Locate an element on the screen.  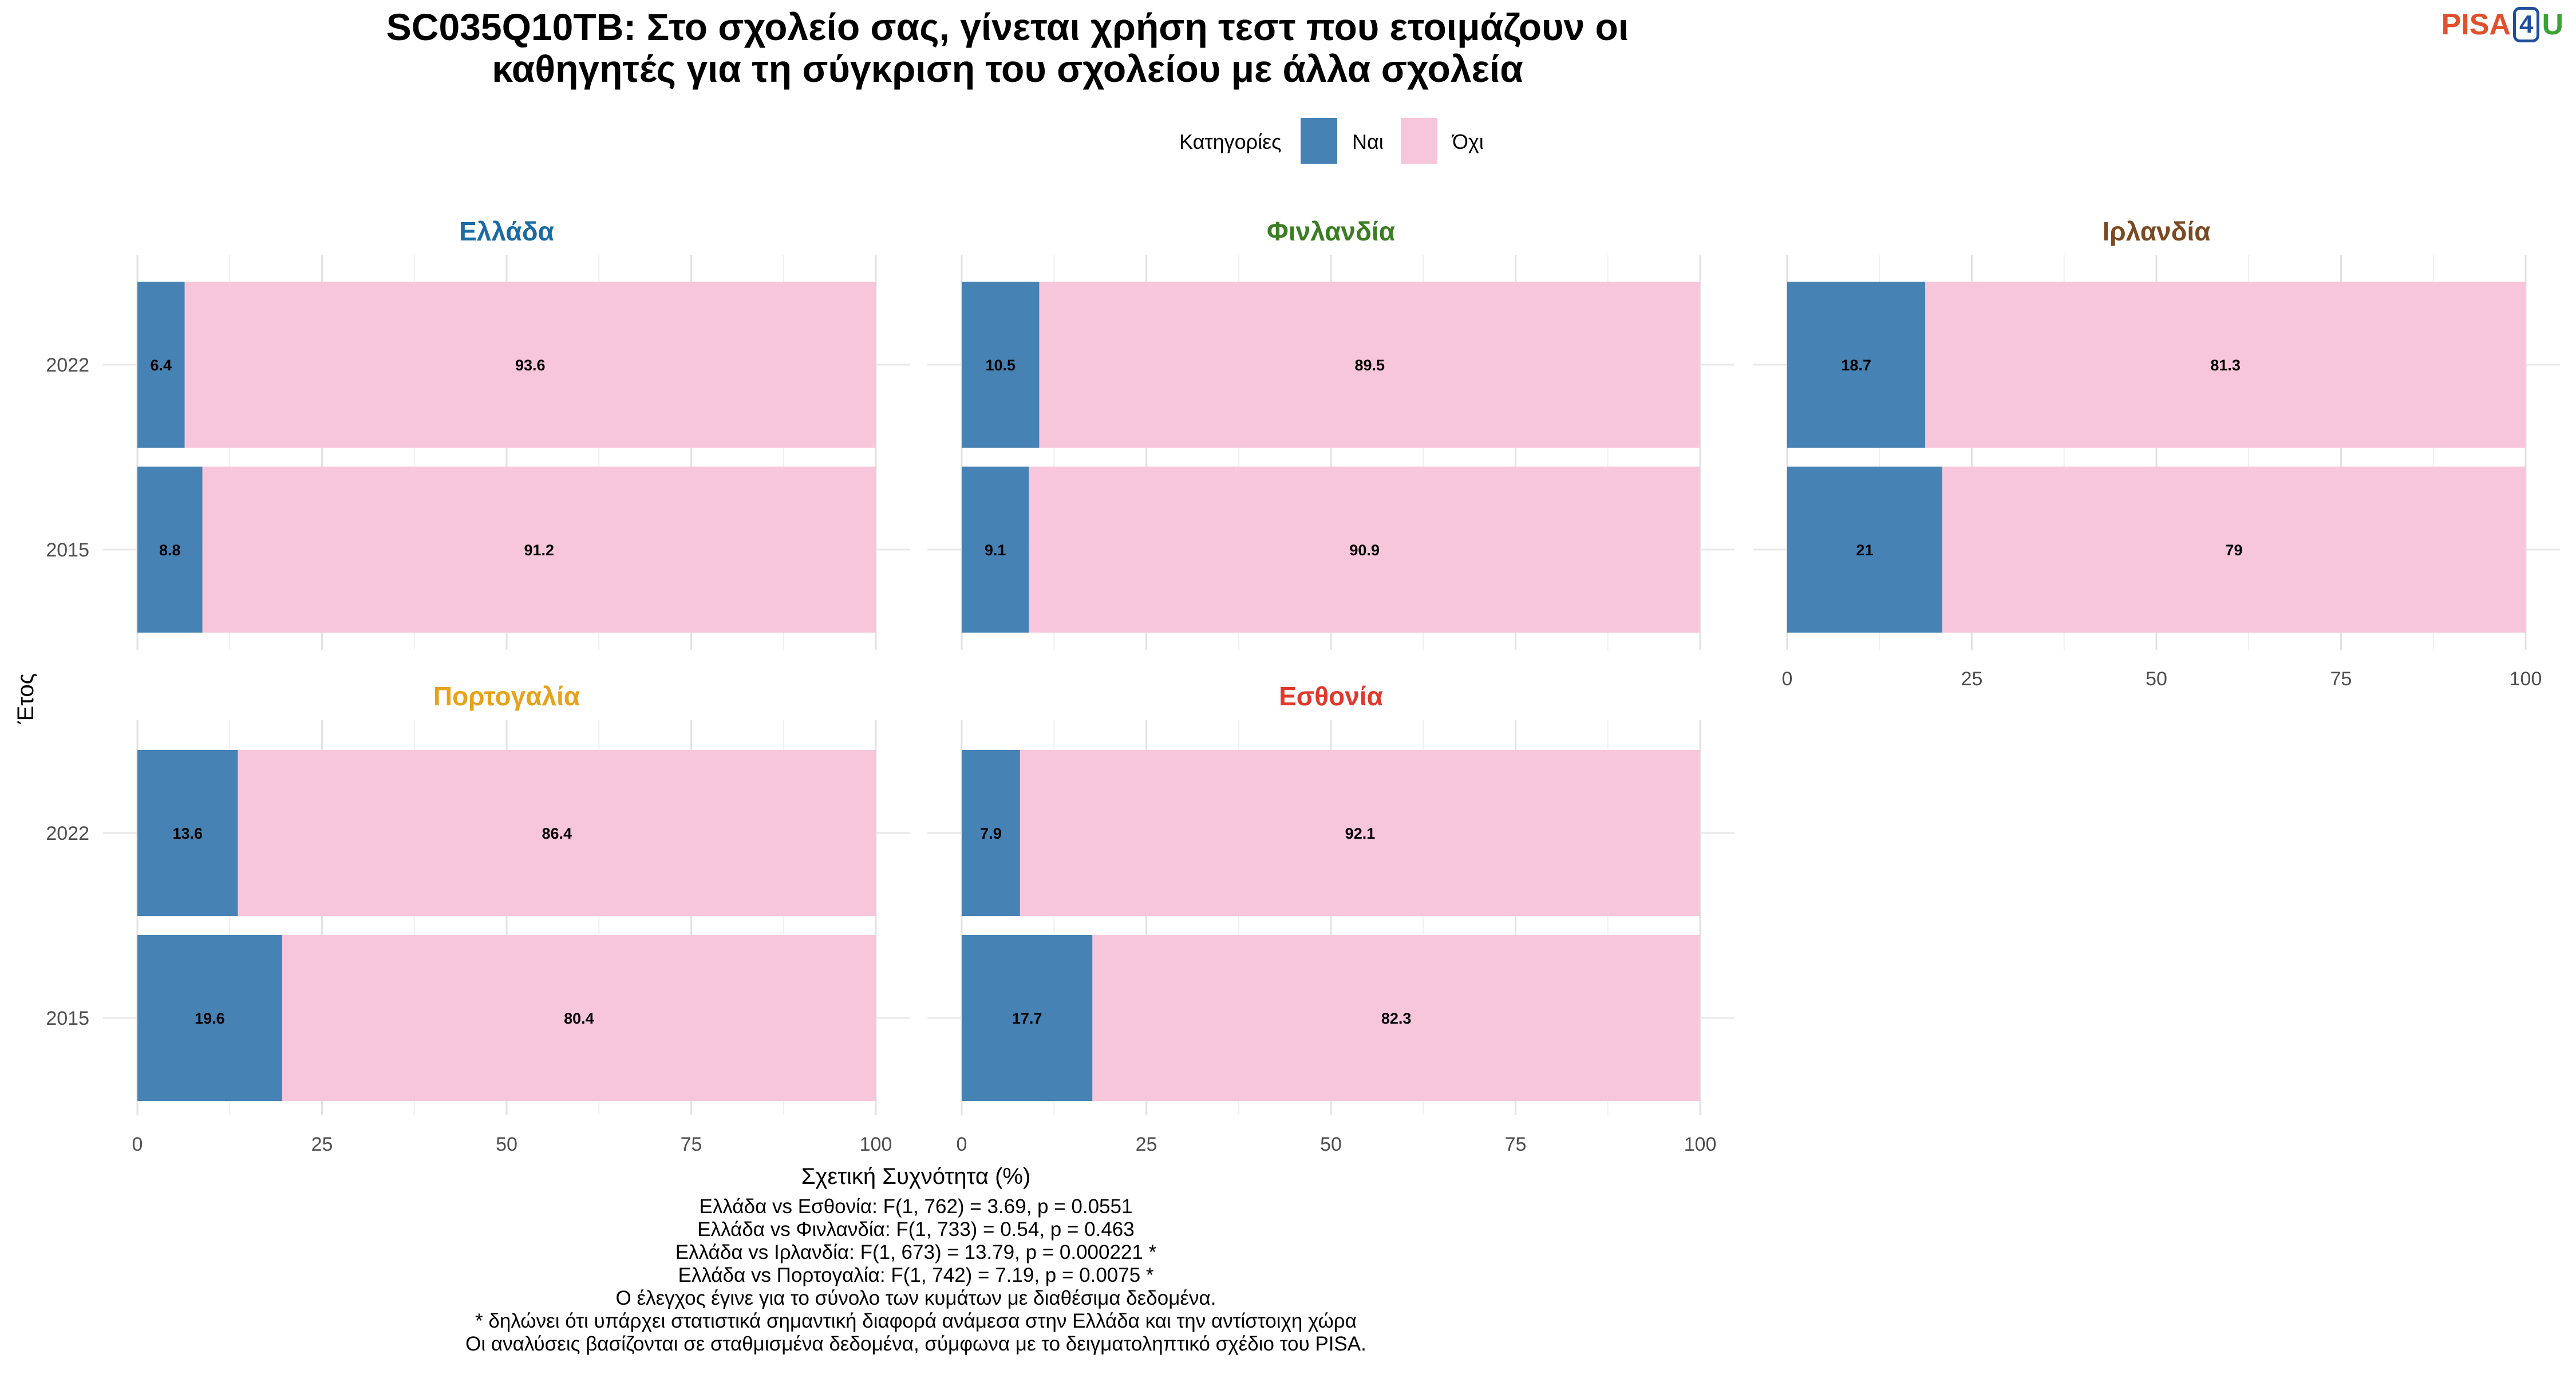
pisa4u-logo: PISA 4 U is located at coordinates (2502, 24).